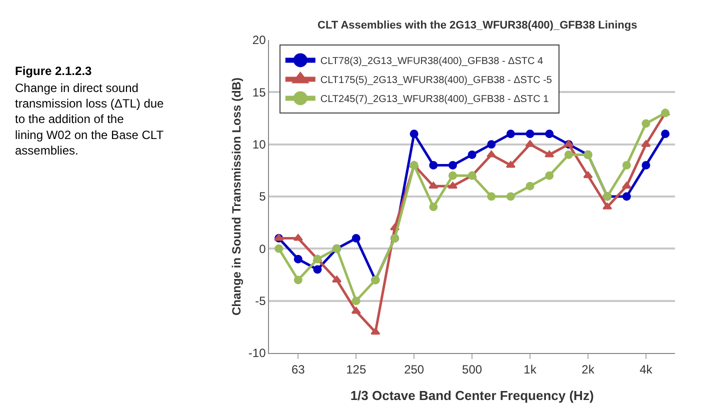  I want to click on y-tick-label: 15, so click(259, 92).